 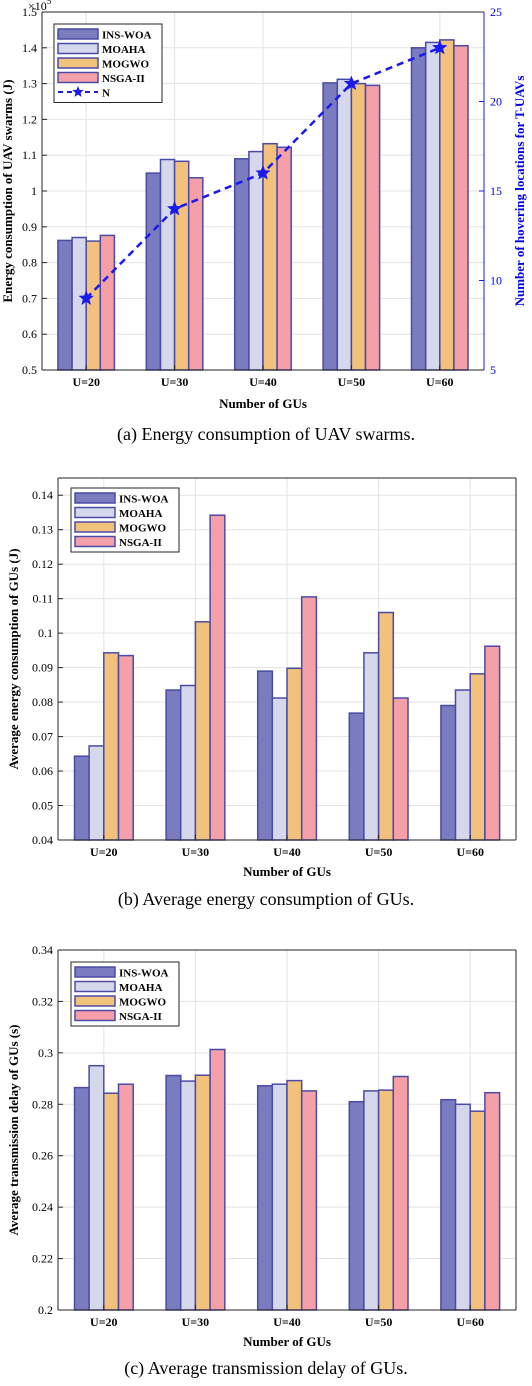 What do you see at coordinates (42, 702) in the screenshot?
I see `y-tick-label: 0.08` at bounding box center [42, 702].